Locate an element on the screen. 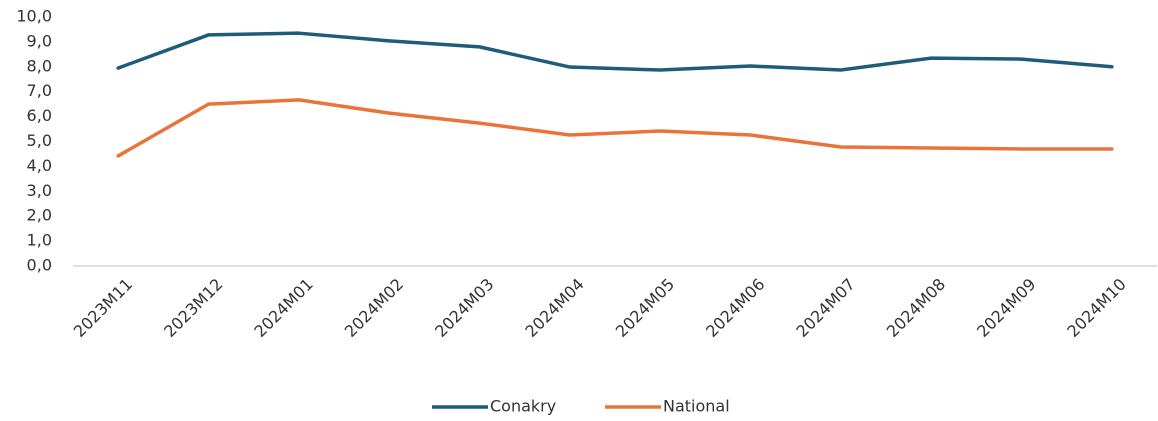  x-tick-label: 2024M06 is located at coordinates (735, 308).